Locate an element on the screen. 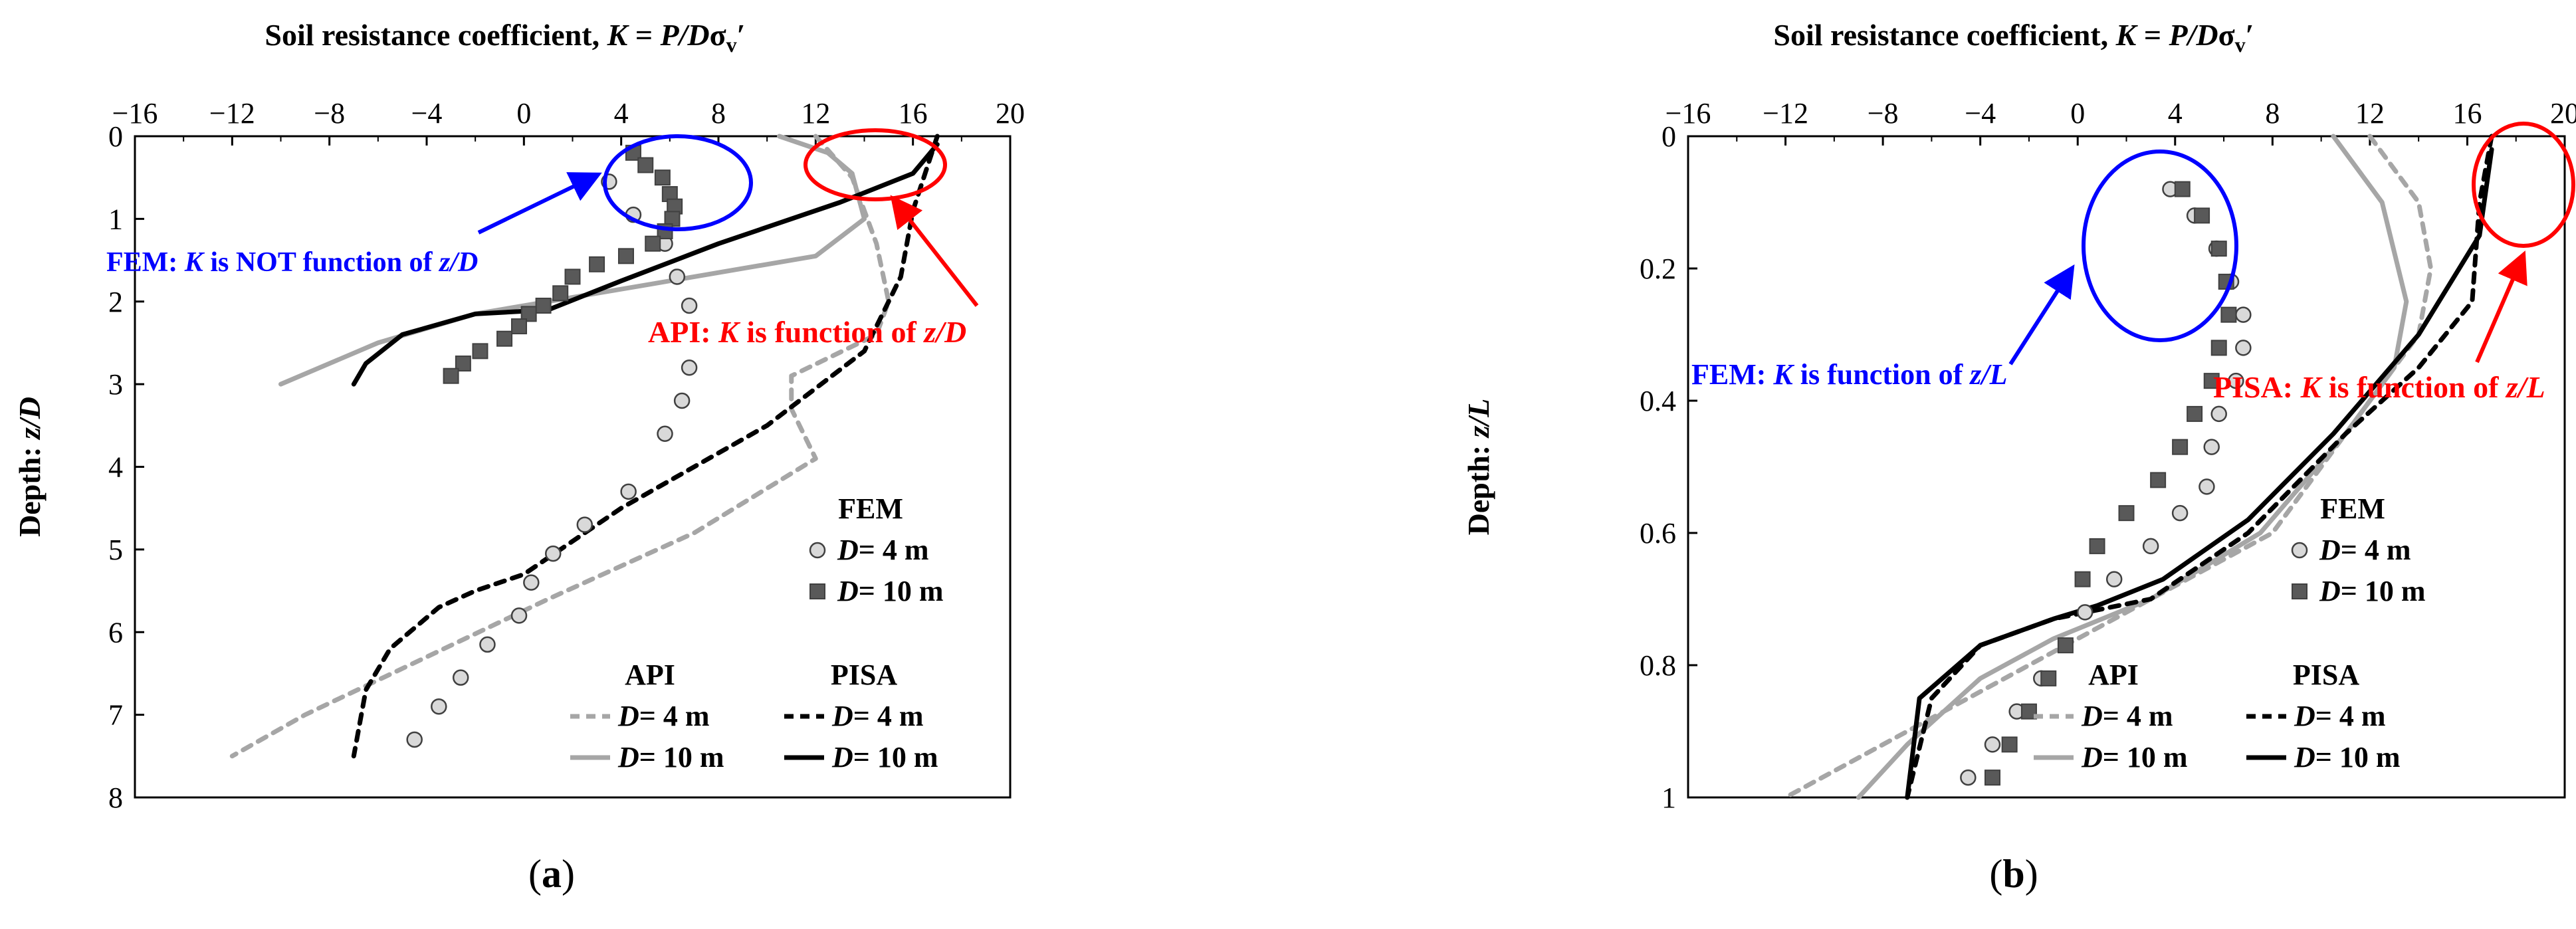  legend-fem-d10-marker is located at coordinates (2300, 591).